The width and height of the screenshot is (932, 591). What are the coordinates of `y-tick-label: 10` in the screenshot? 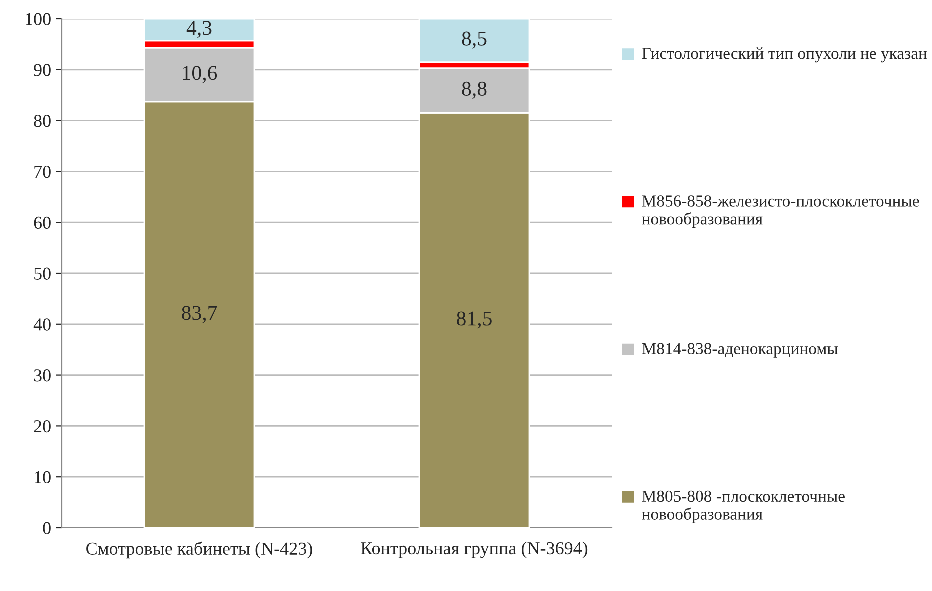 It's located at (43, 477).